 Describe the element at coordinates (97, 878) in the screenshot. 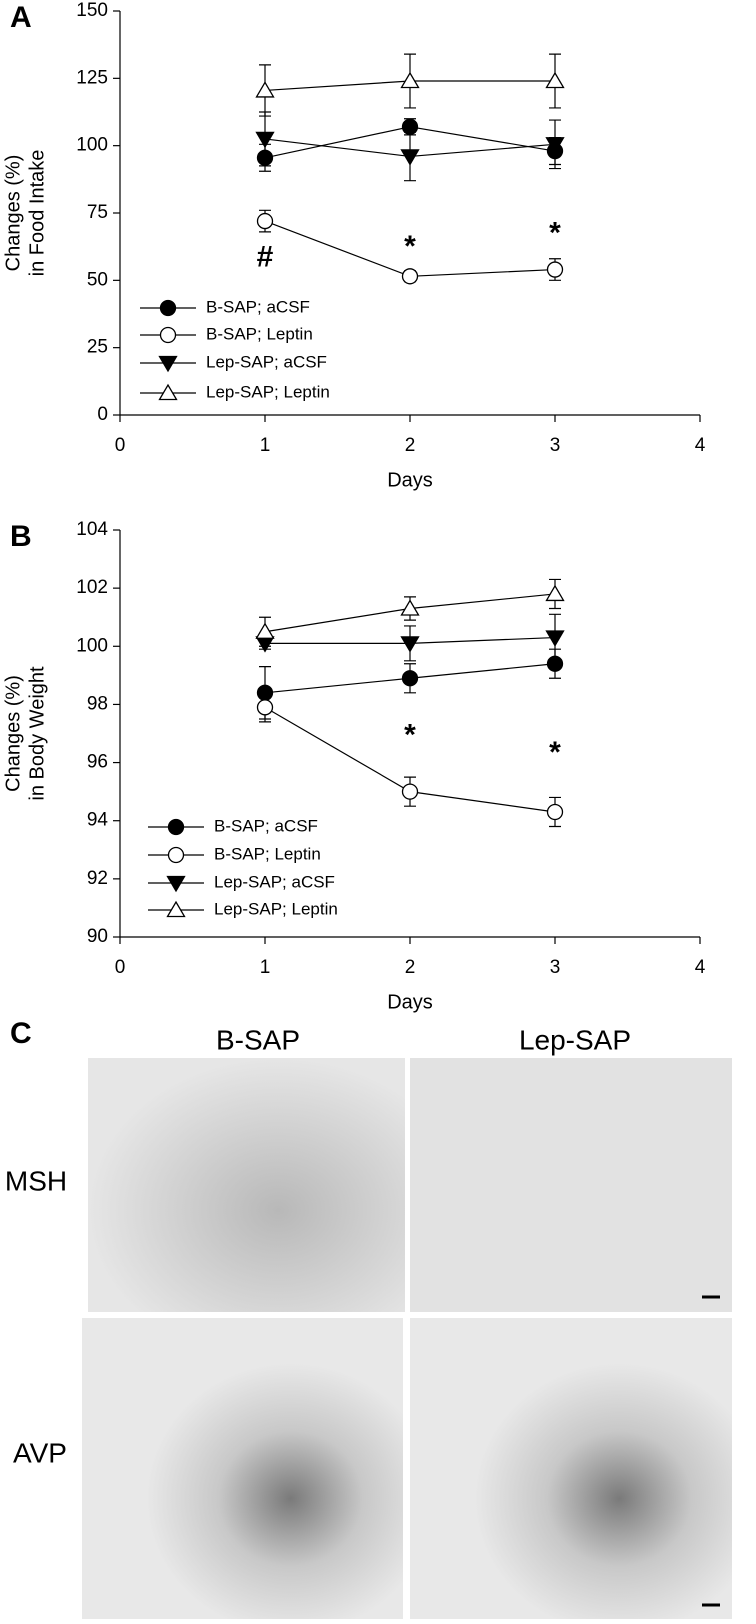

I see `y-tick-label: 92` at that location.